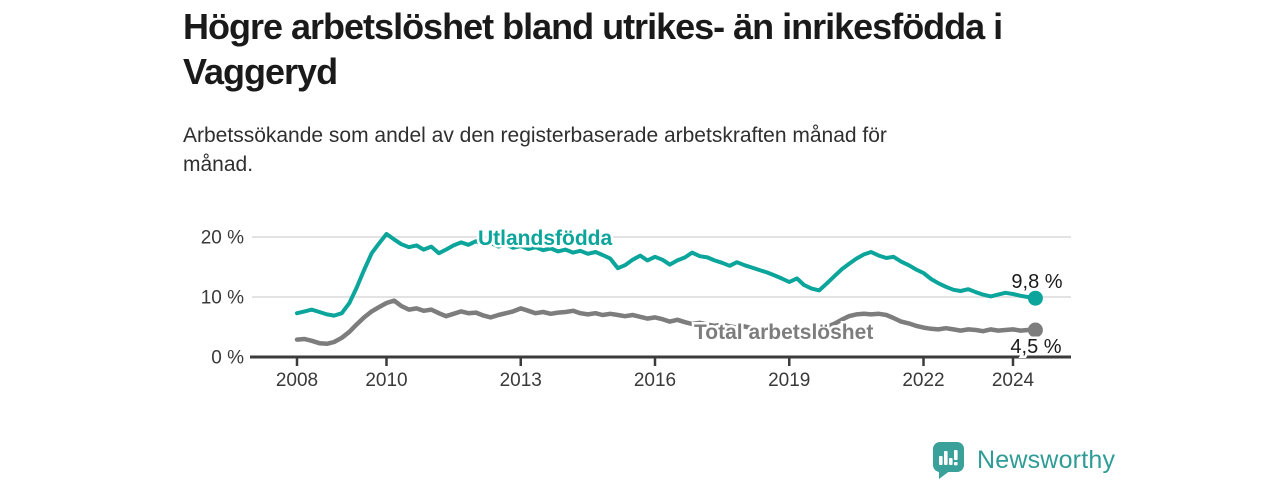 This screenshot has height=480, width=1280. Describe the element at coordinates (545, 238) in the screenshot. I see `series-label-utlandsfodda: Utlandsfödda` at that location.